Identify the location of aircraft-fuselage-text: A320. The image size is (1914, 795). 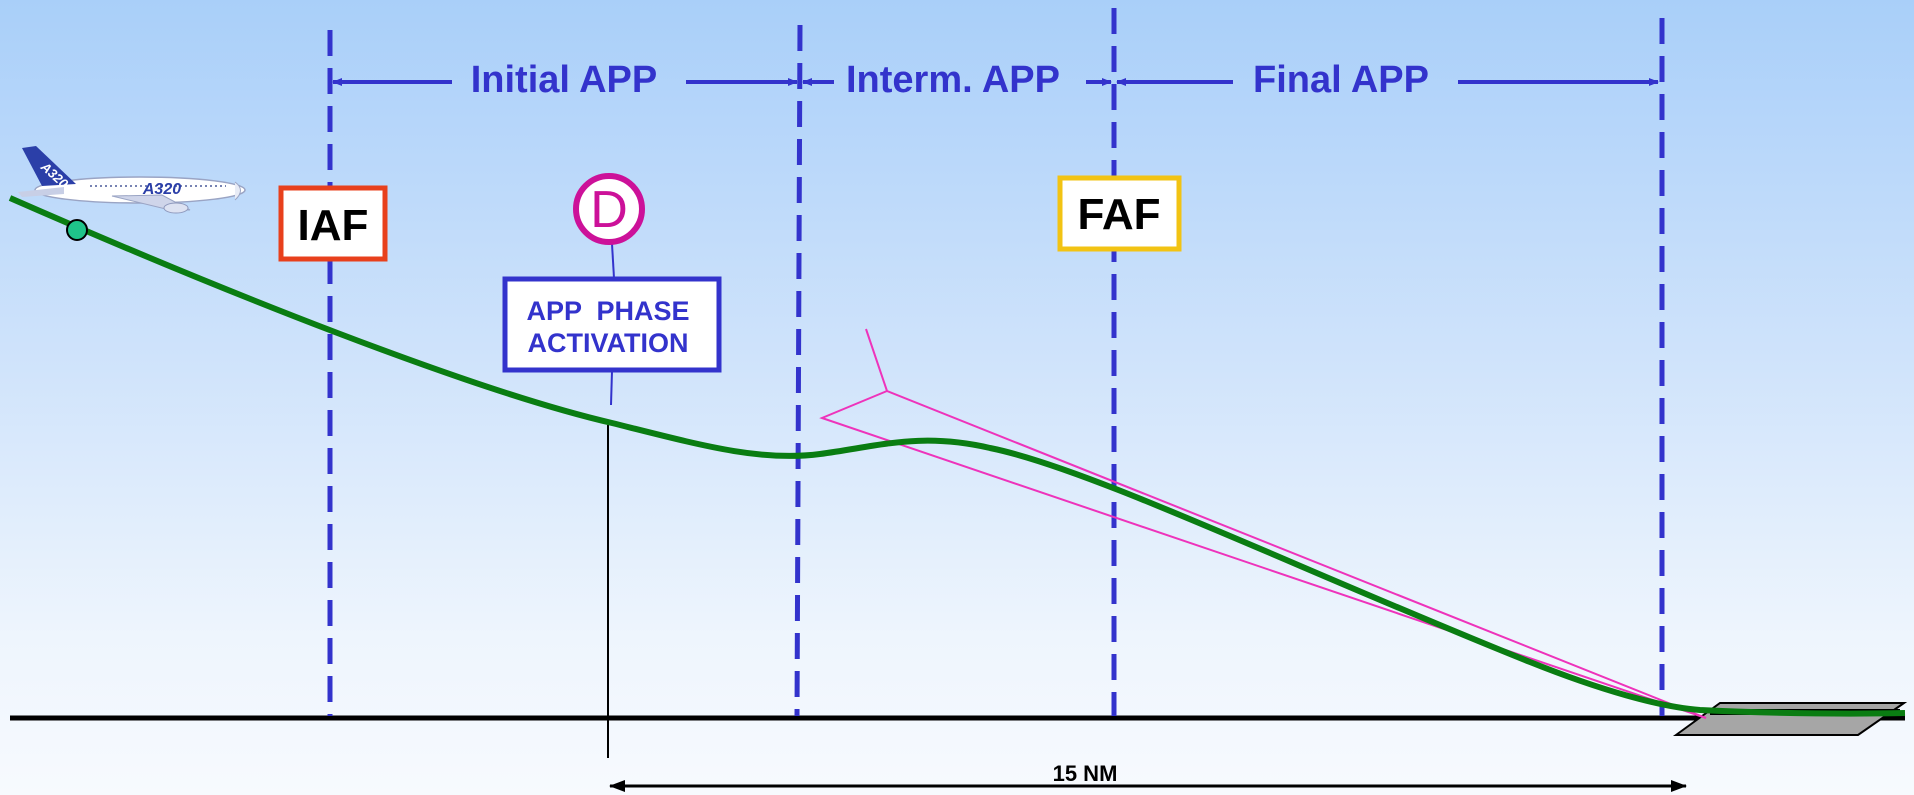
(161, 189).